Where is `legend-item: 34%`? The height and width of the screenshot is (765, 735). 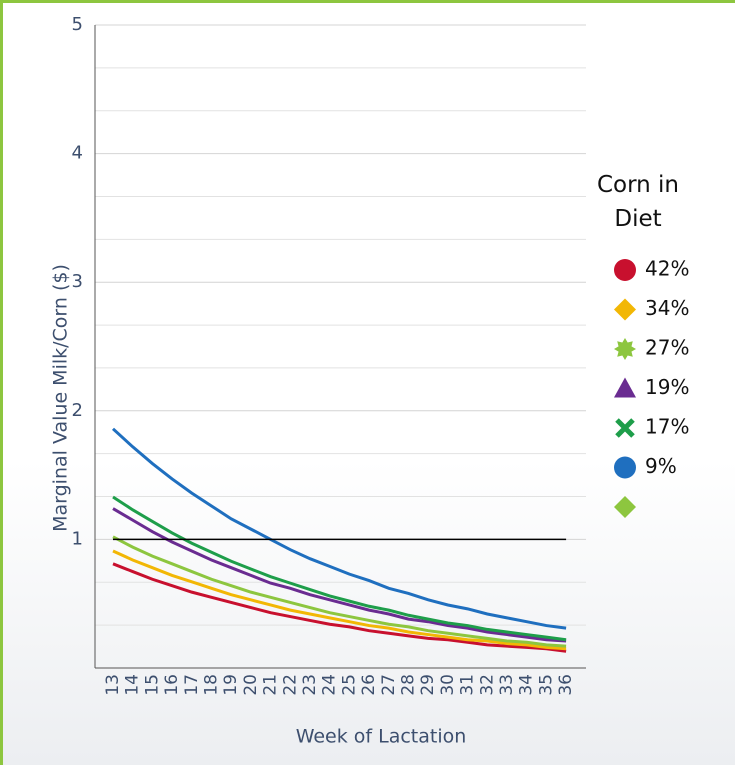
legend-item: 34% is located at coordinates (651, 308).